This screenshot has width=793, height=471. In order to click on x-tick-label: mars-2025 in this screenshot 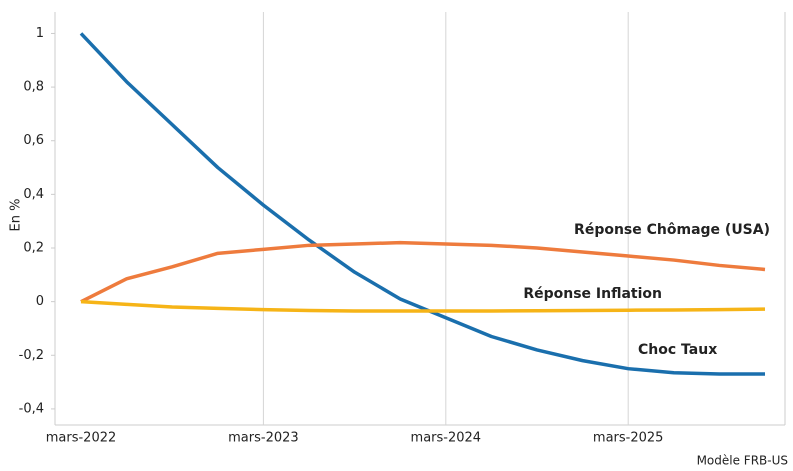, I will do `click(628, 438)`.